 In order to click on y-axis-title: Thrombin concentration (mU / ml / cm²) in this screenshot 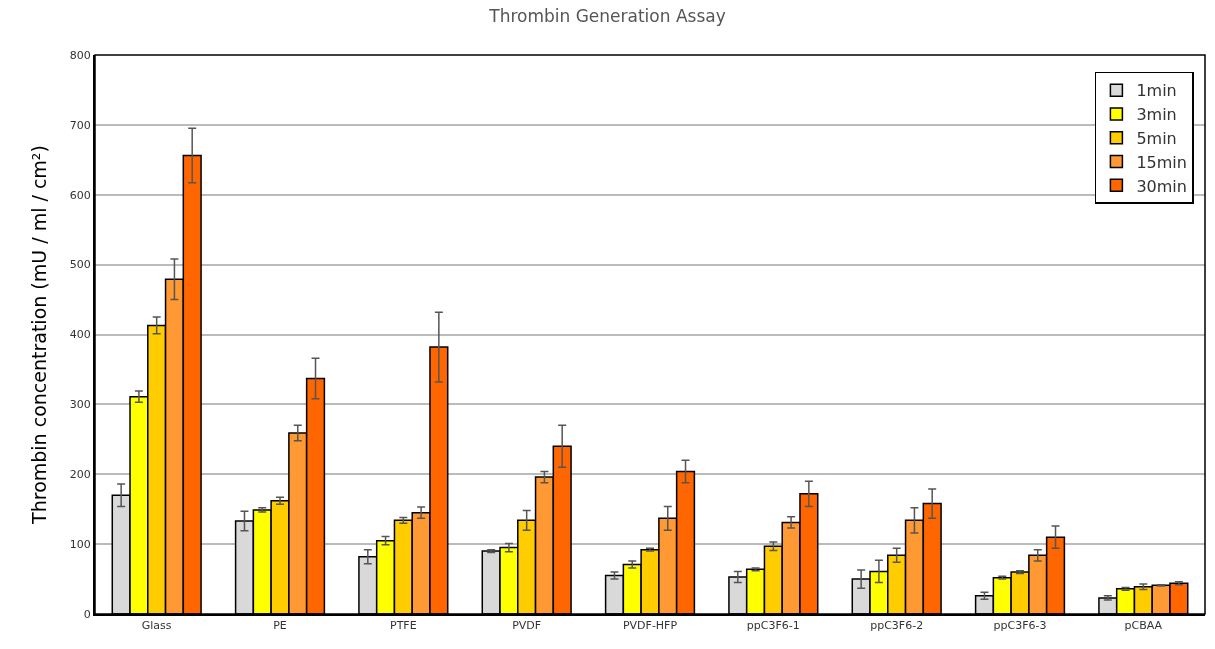, I will do `click(39, 335)`.